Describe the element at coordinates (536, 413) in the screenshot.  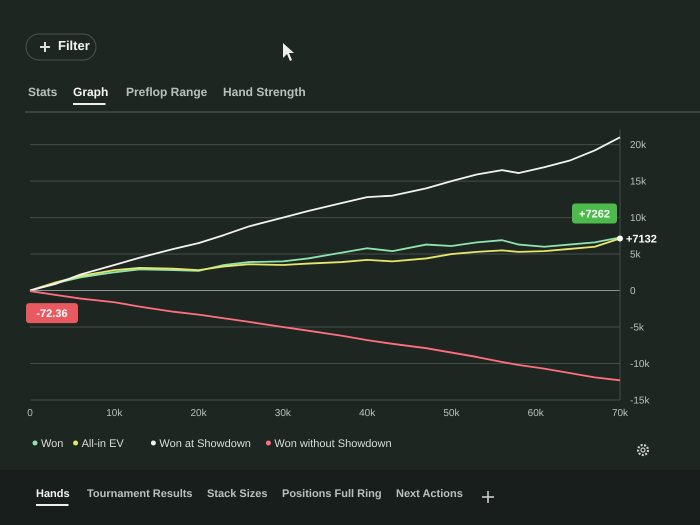
I see `x-tick-label: 60k` at that location.